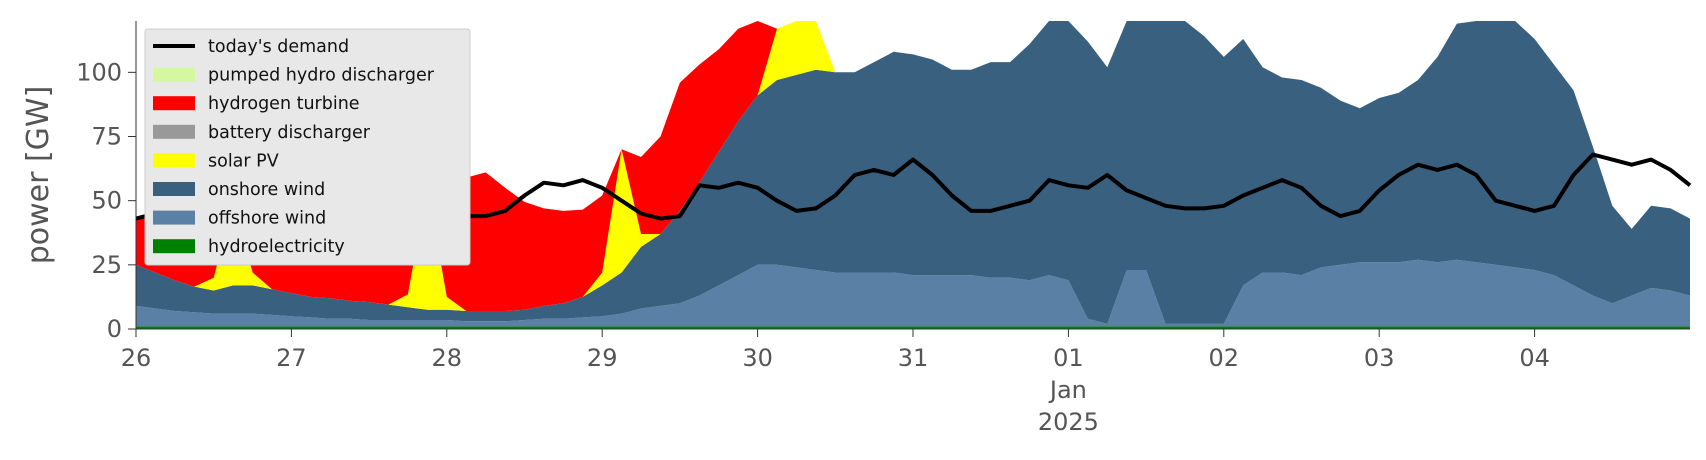 Image resolution: width=1706 pixels, height=460 pixels. Describe the element at coordinates (243, 161) in the screenshot. I see `legend-label: solar PV` at that location.